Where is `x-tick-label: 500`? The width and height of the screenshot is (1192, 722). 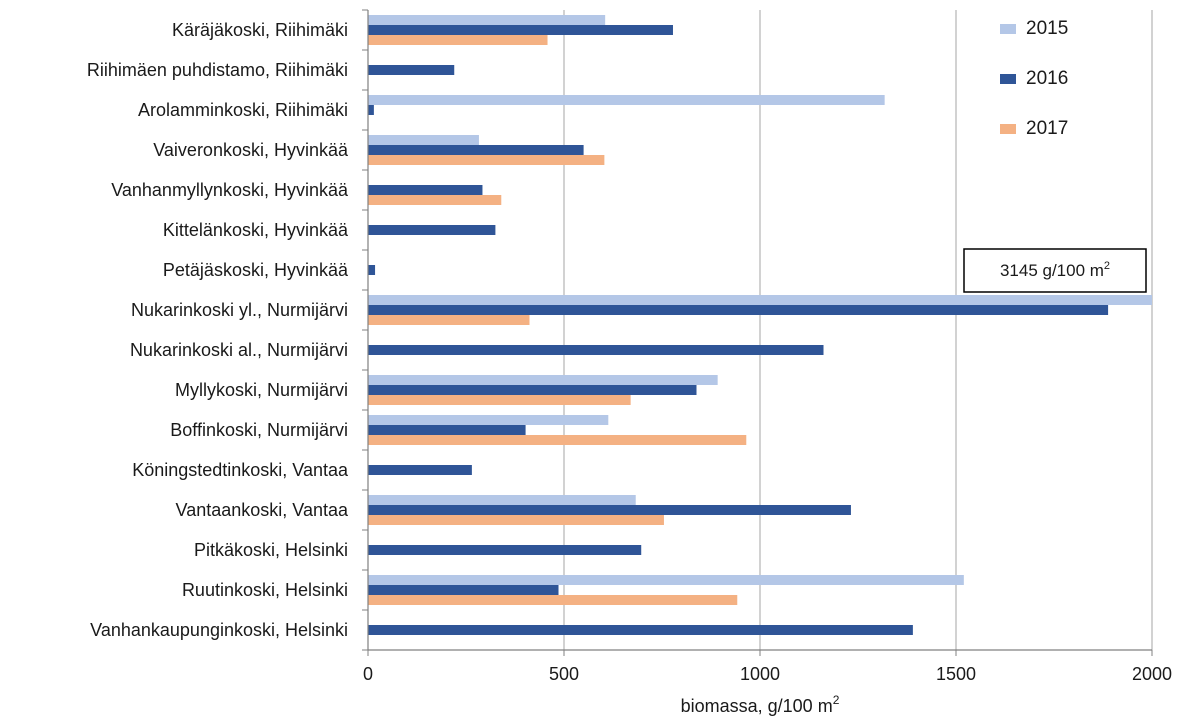 x-tick-label: 500 is located at coordinates (564, 674).